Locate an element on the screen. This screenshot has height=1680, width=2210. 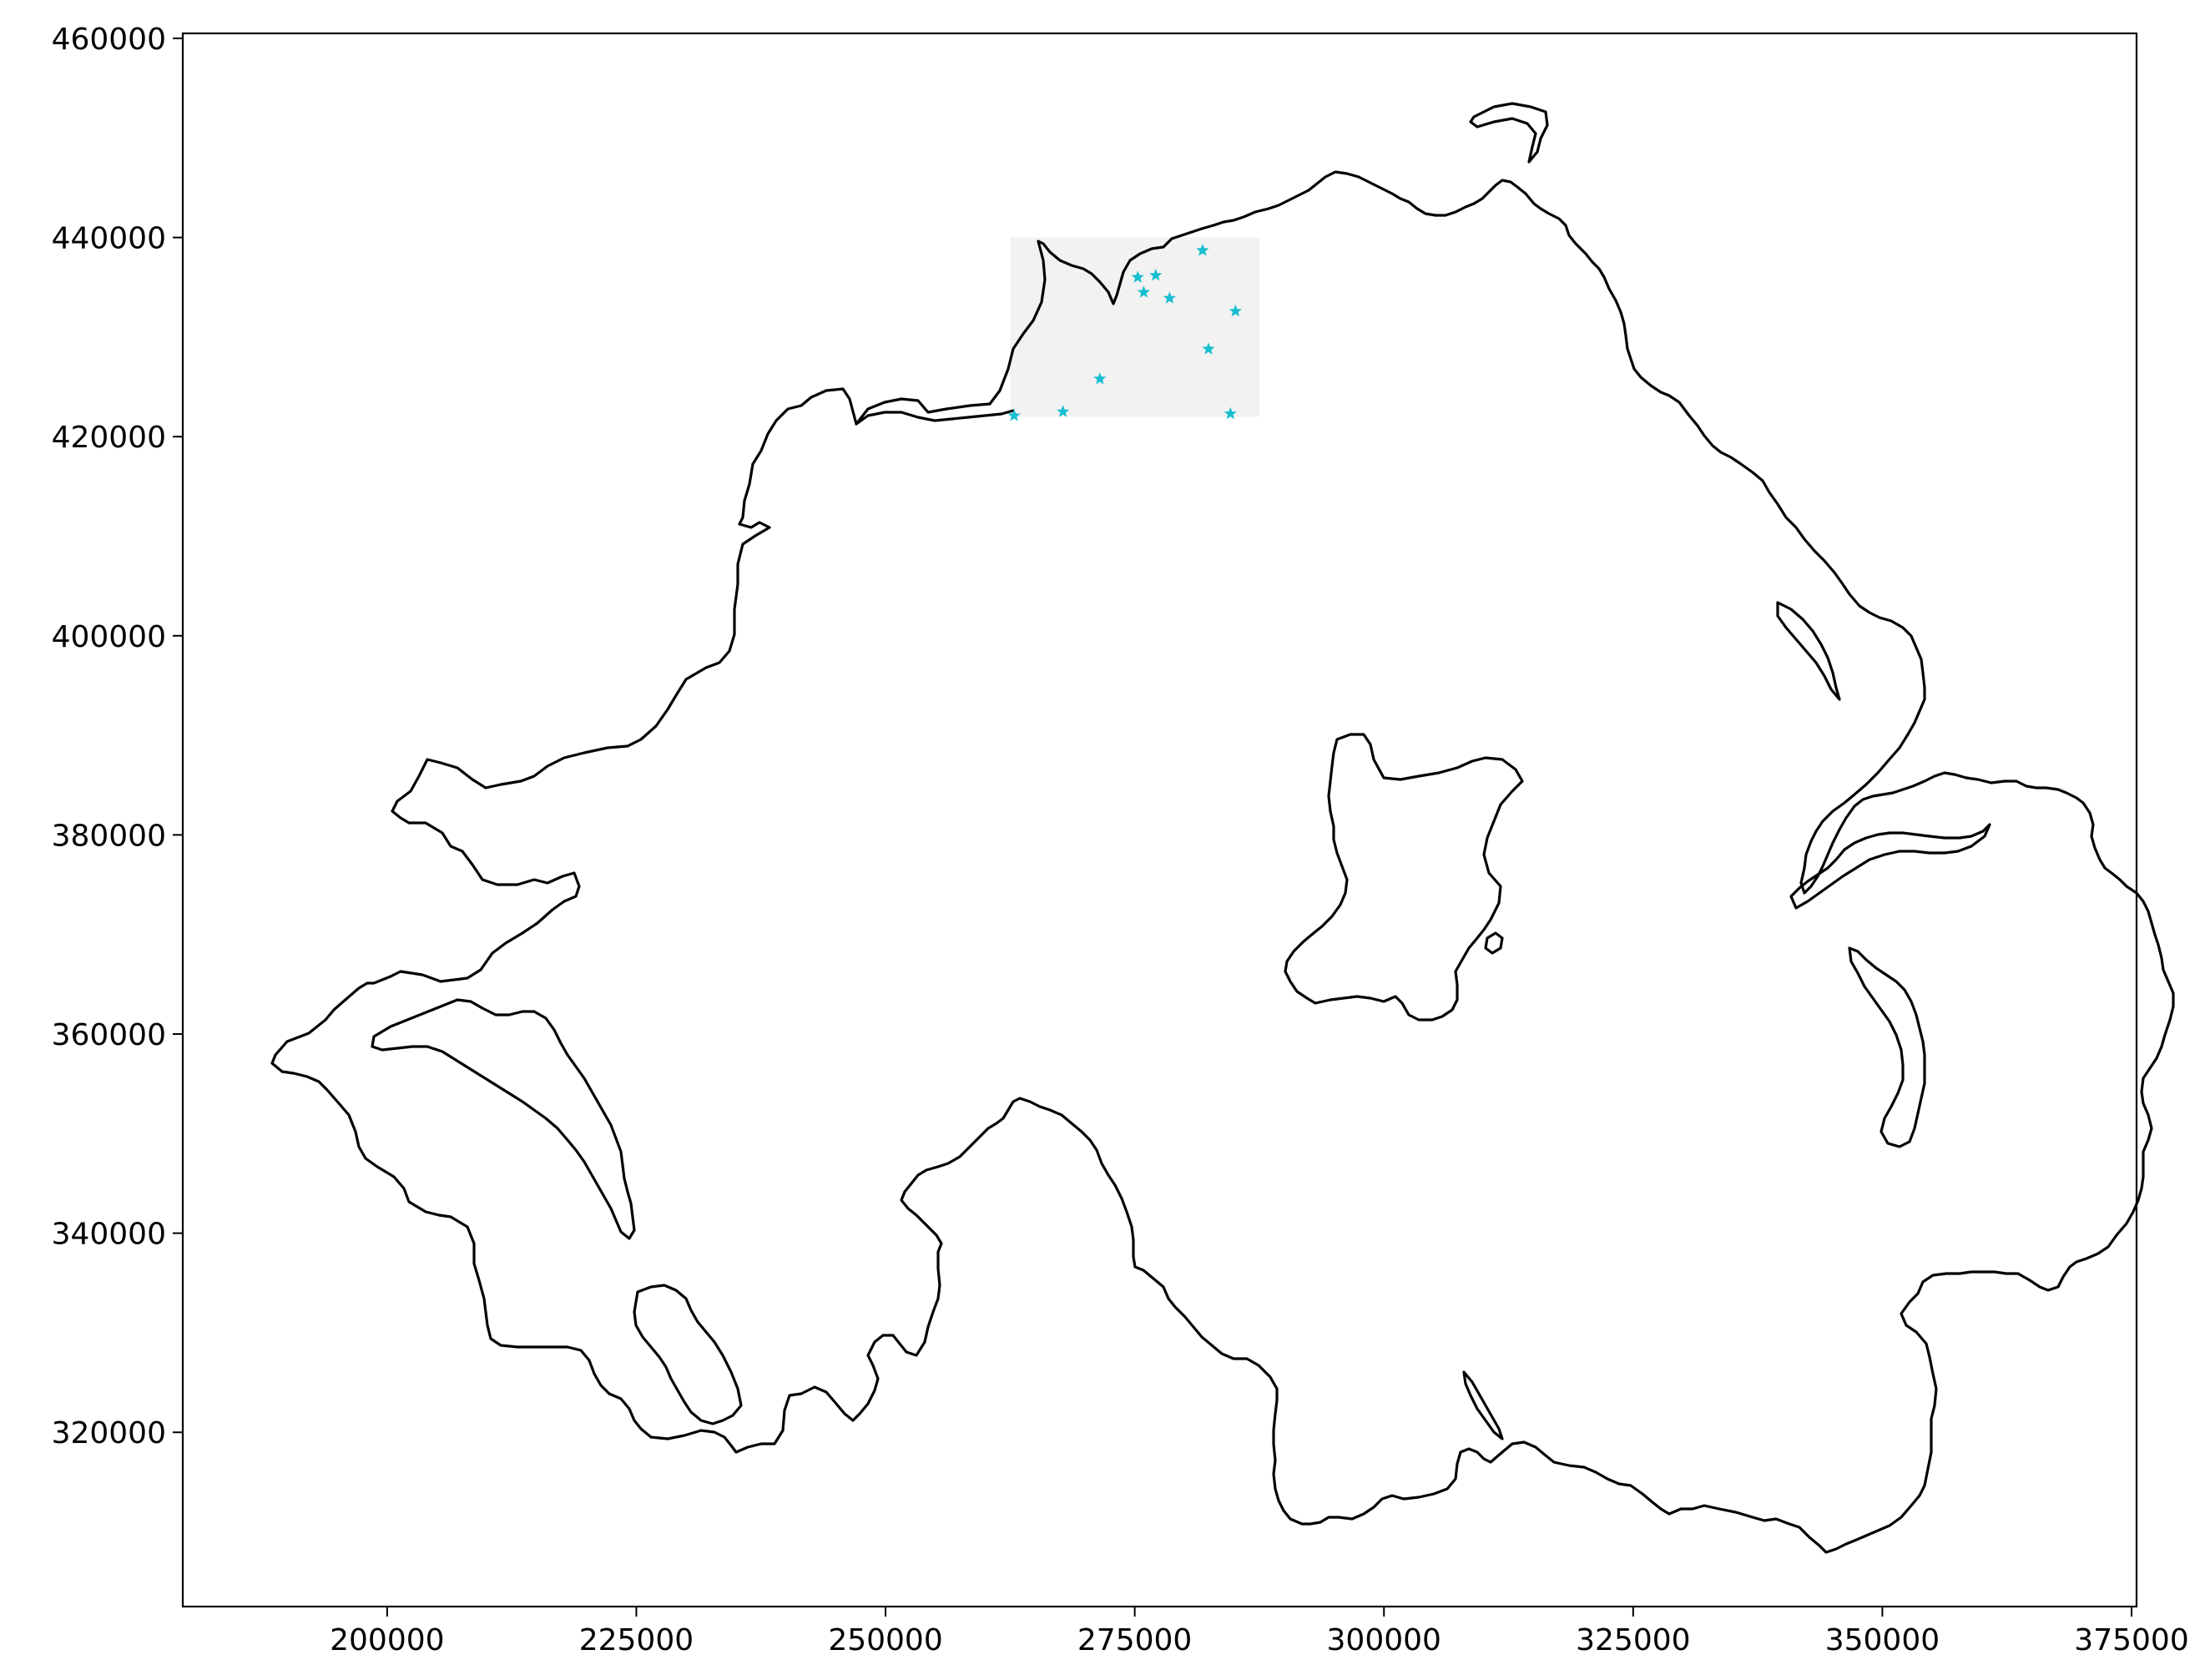
y-tick-label: 320000 is located at coordinates (109, 1433).